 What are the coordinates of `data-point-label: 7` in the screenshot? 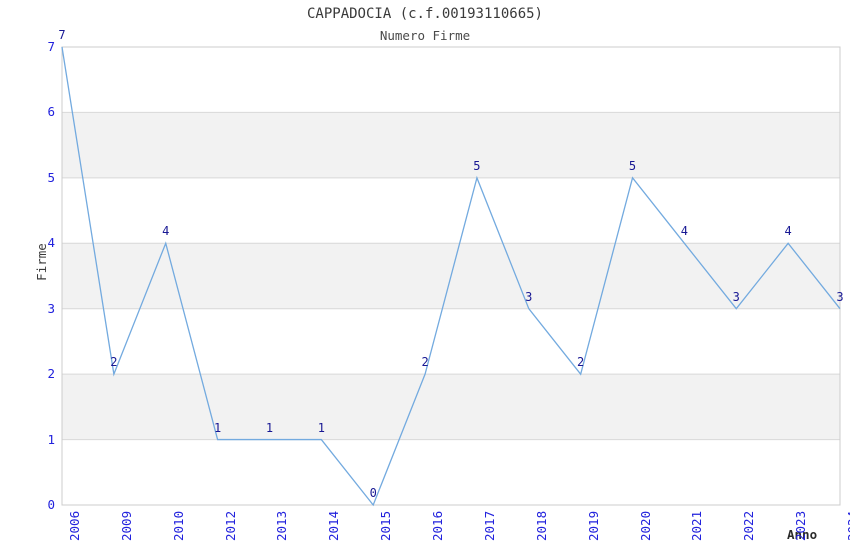 It's located at (62, 35).